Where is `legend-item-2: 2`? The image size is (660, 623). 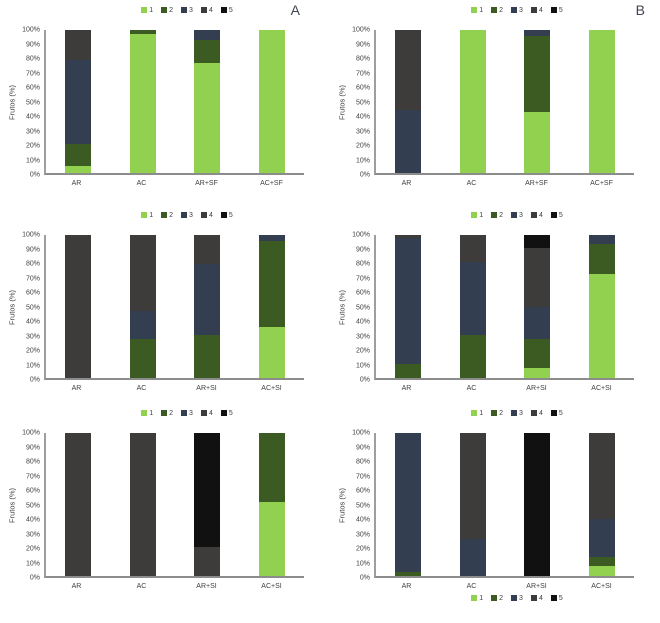
legend-item-2: 2 is located at coordinates (497, 413).